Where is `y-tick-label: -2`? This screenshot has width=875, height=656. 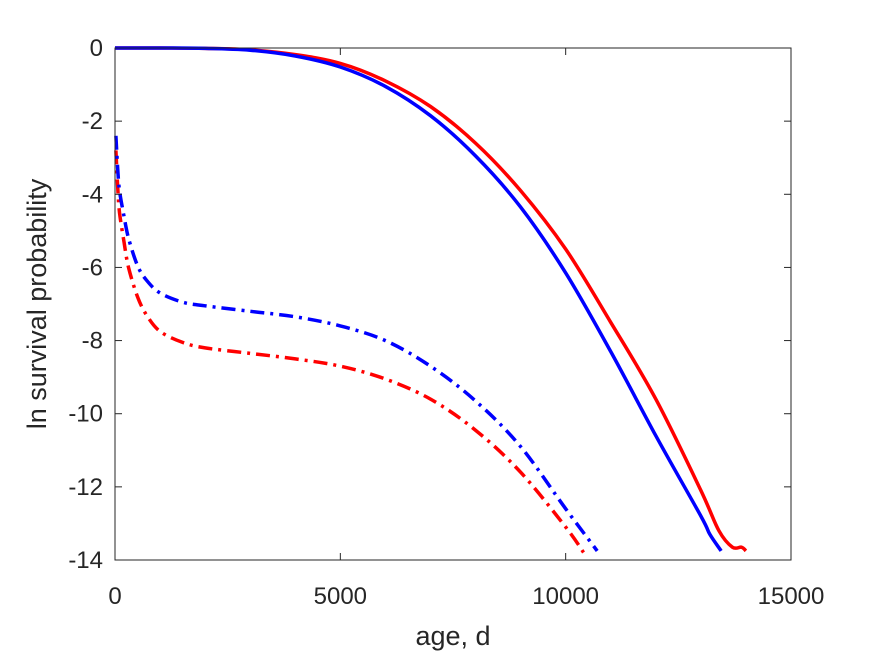
y-tick-label: -2 is located at coordinates (92, 121).